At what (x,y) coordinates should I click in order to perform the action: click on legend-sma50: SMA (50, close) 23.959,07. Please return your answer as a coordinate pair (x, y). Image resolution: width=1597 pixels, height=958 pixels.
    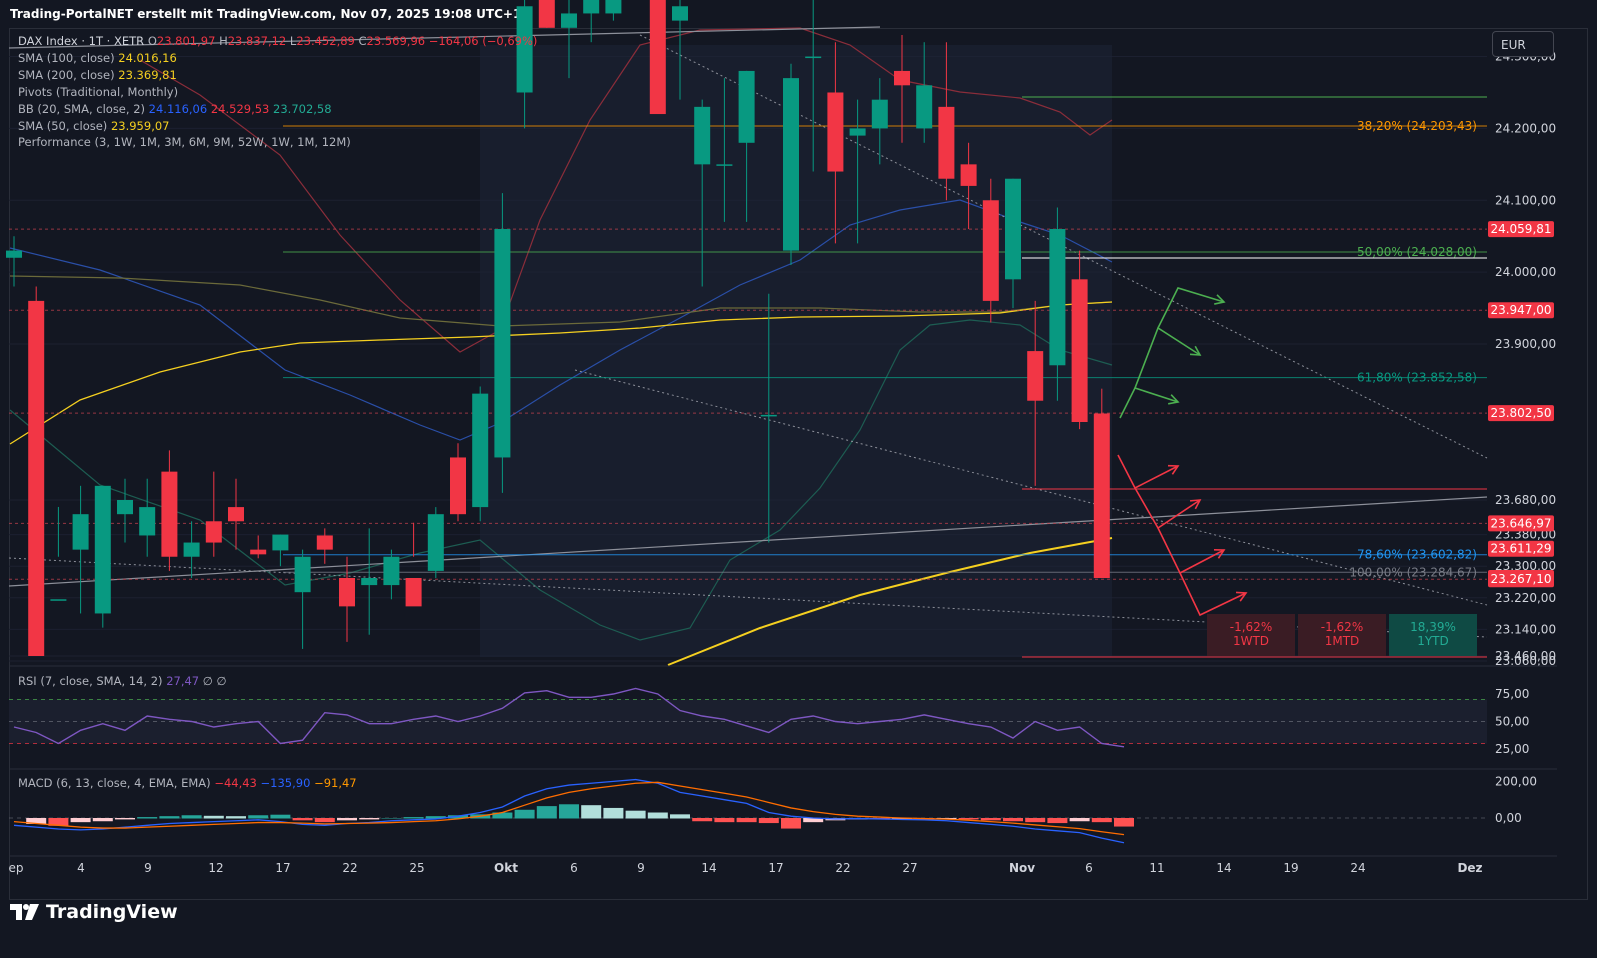
    Looking at the image, I should click on (94, 125).